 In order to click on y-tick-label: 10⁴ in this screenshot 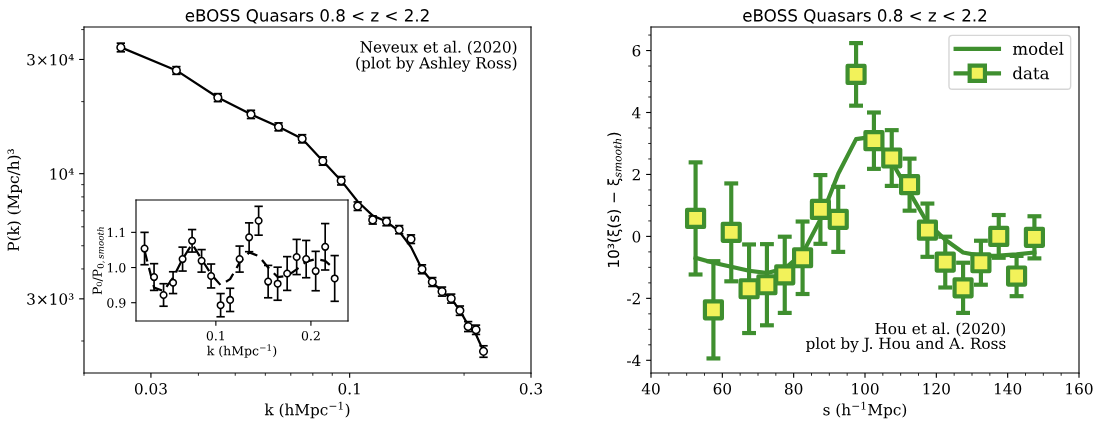, I will do `click(62, 174)`.